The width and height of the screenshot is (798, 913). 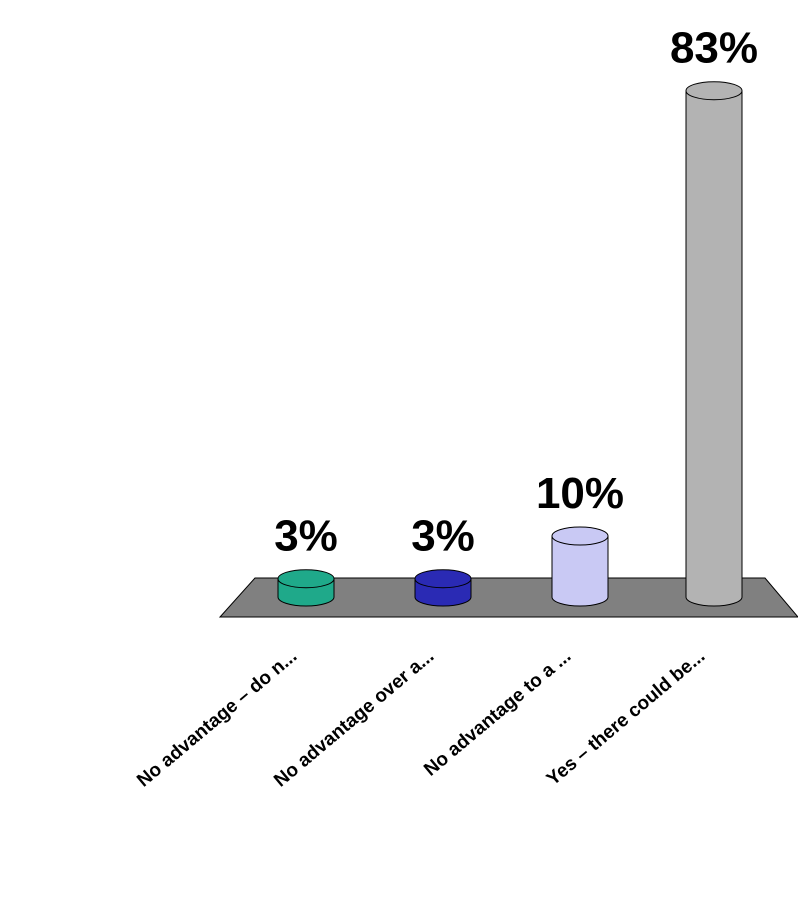 I want to click on value-label: 10%, so click(x=580, y=493).